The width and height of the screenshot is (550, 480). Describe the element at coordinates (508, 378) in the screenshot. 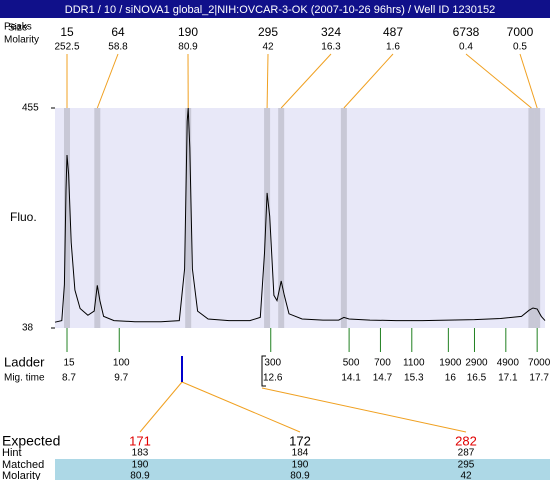

I see `ladder-time: 17.1` at that location.